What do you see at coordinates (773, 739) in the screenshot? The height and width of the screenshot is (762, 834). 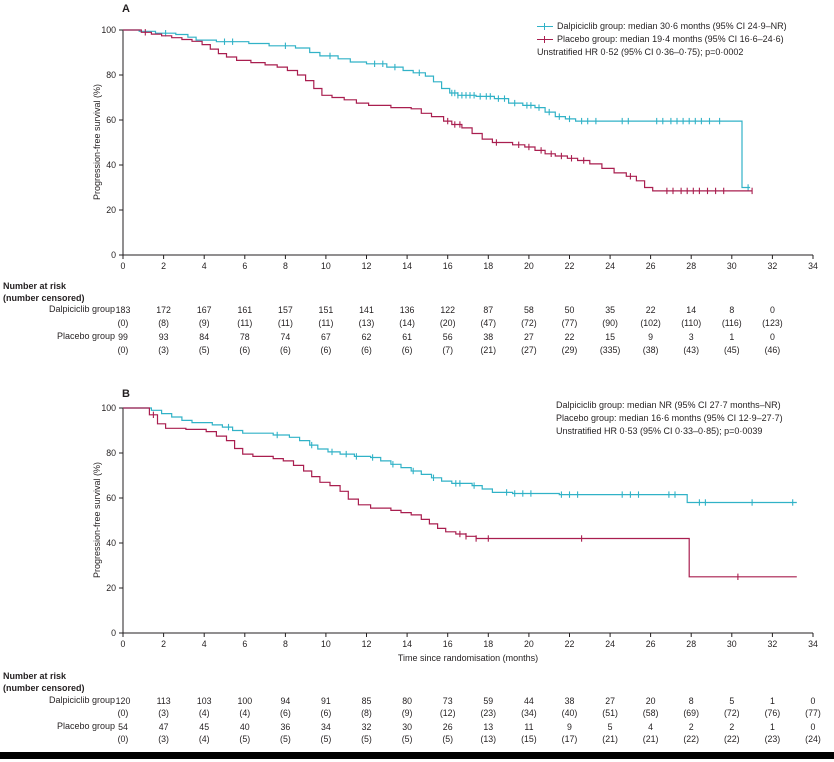 I see `svg-text: (23)` at bounding box center [773, 739].